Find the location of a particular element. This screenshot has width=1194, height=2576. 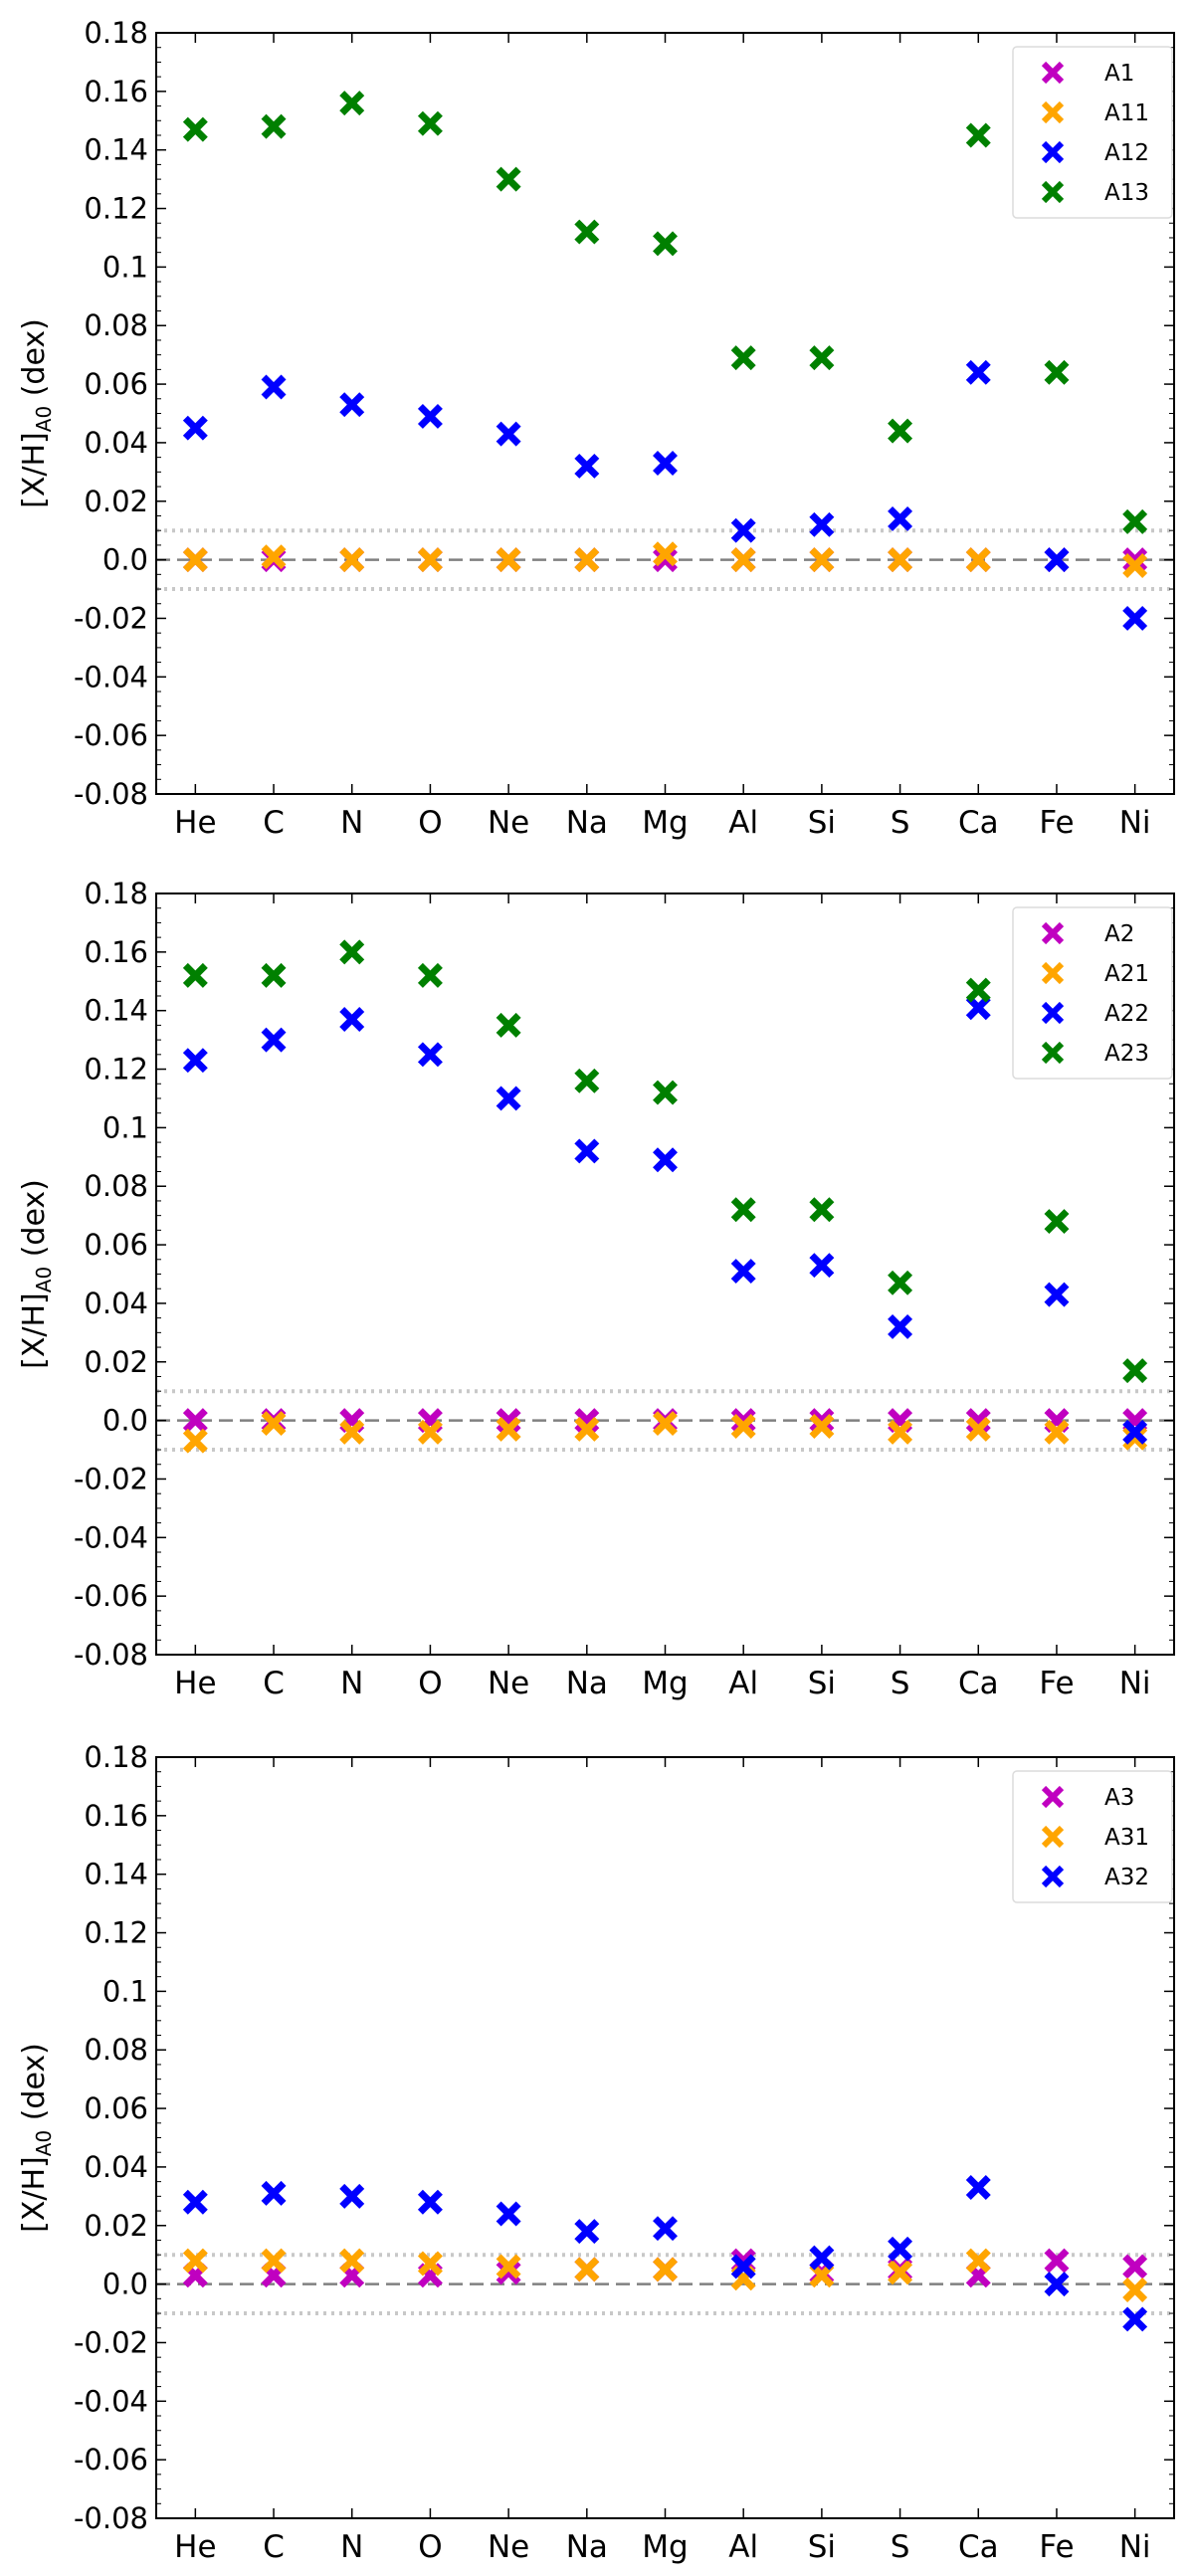

data-point-a13-o is located at coordinates (430, 123).